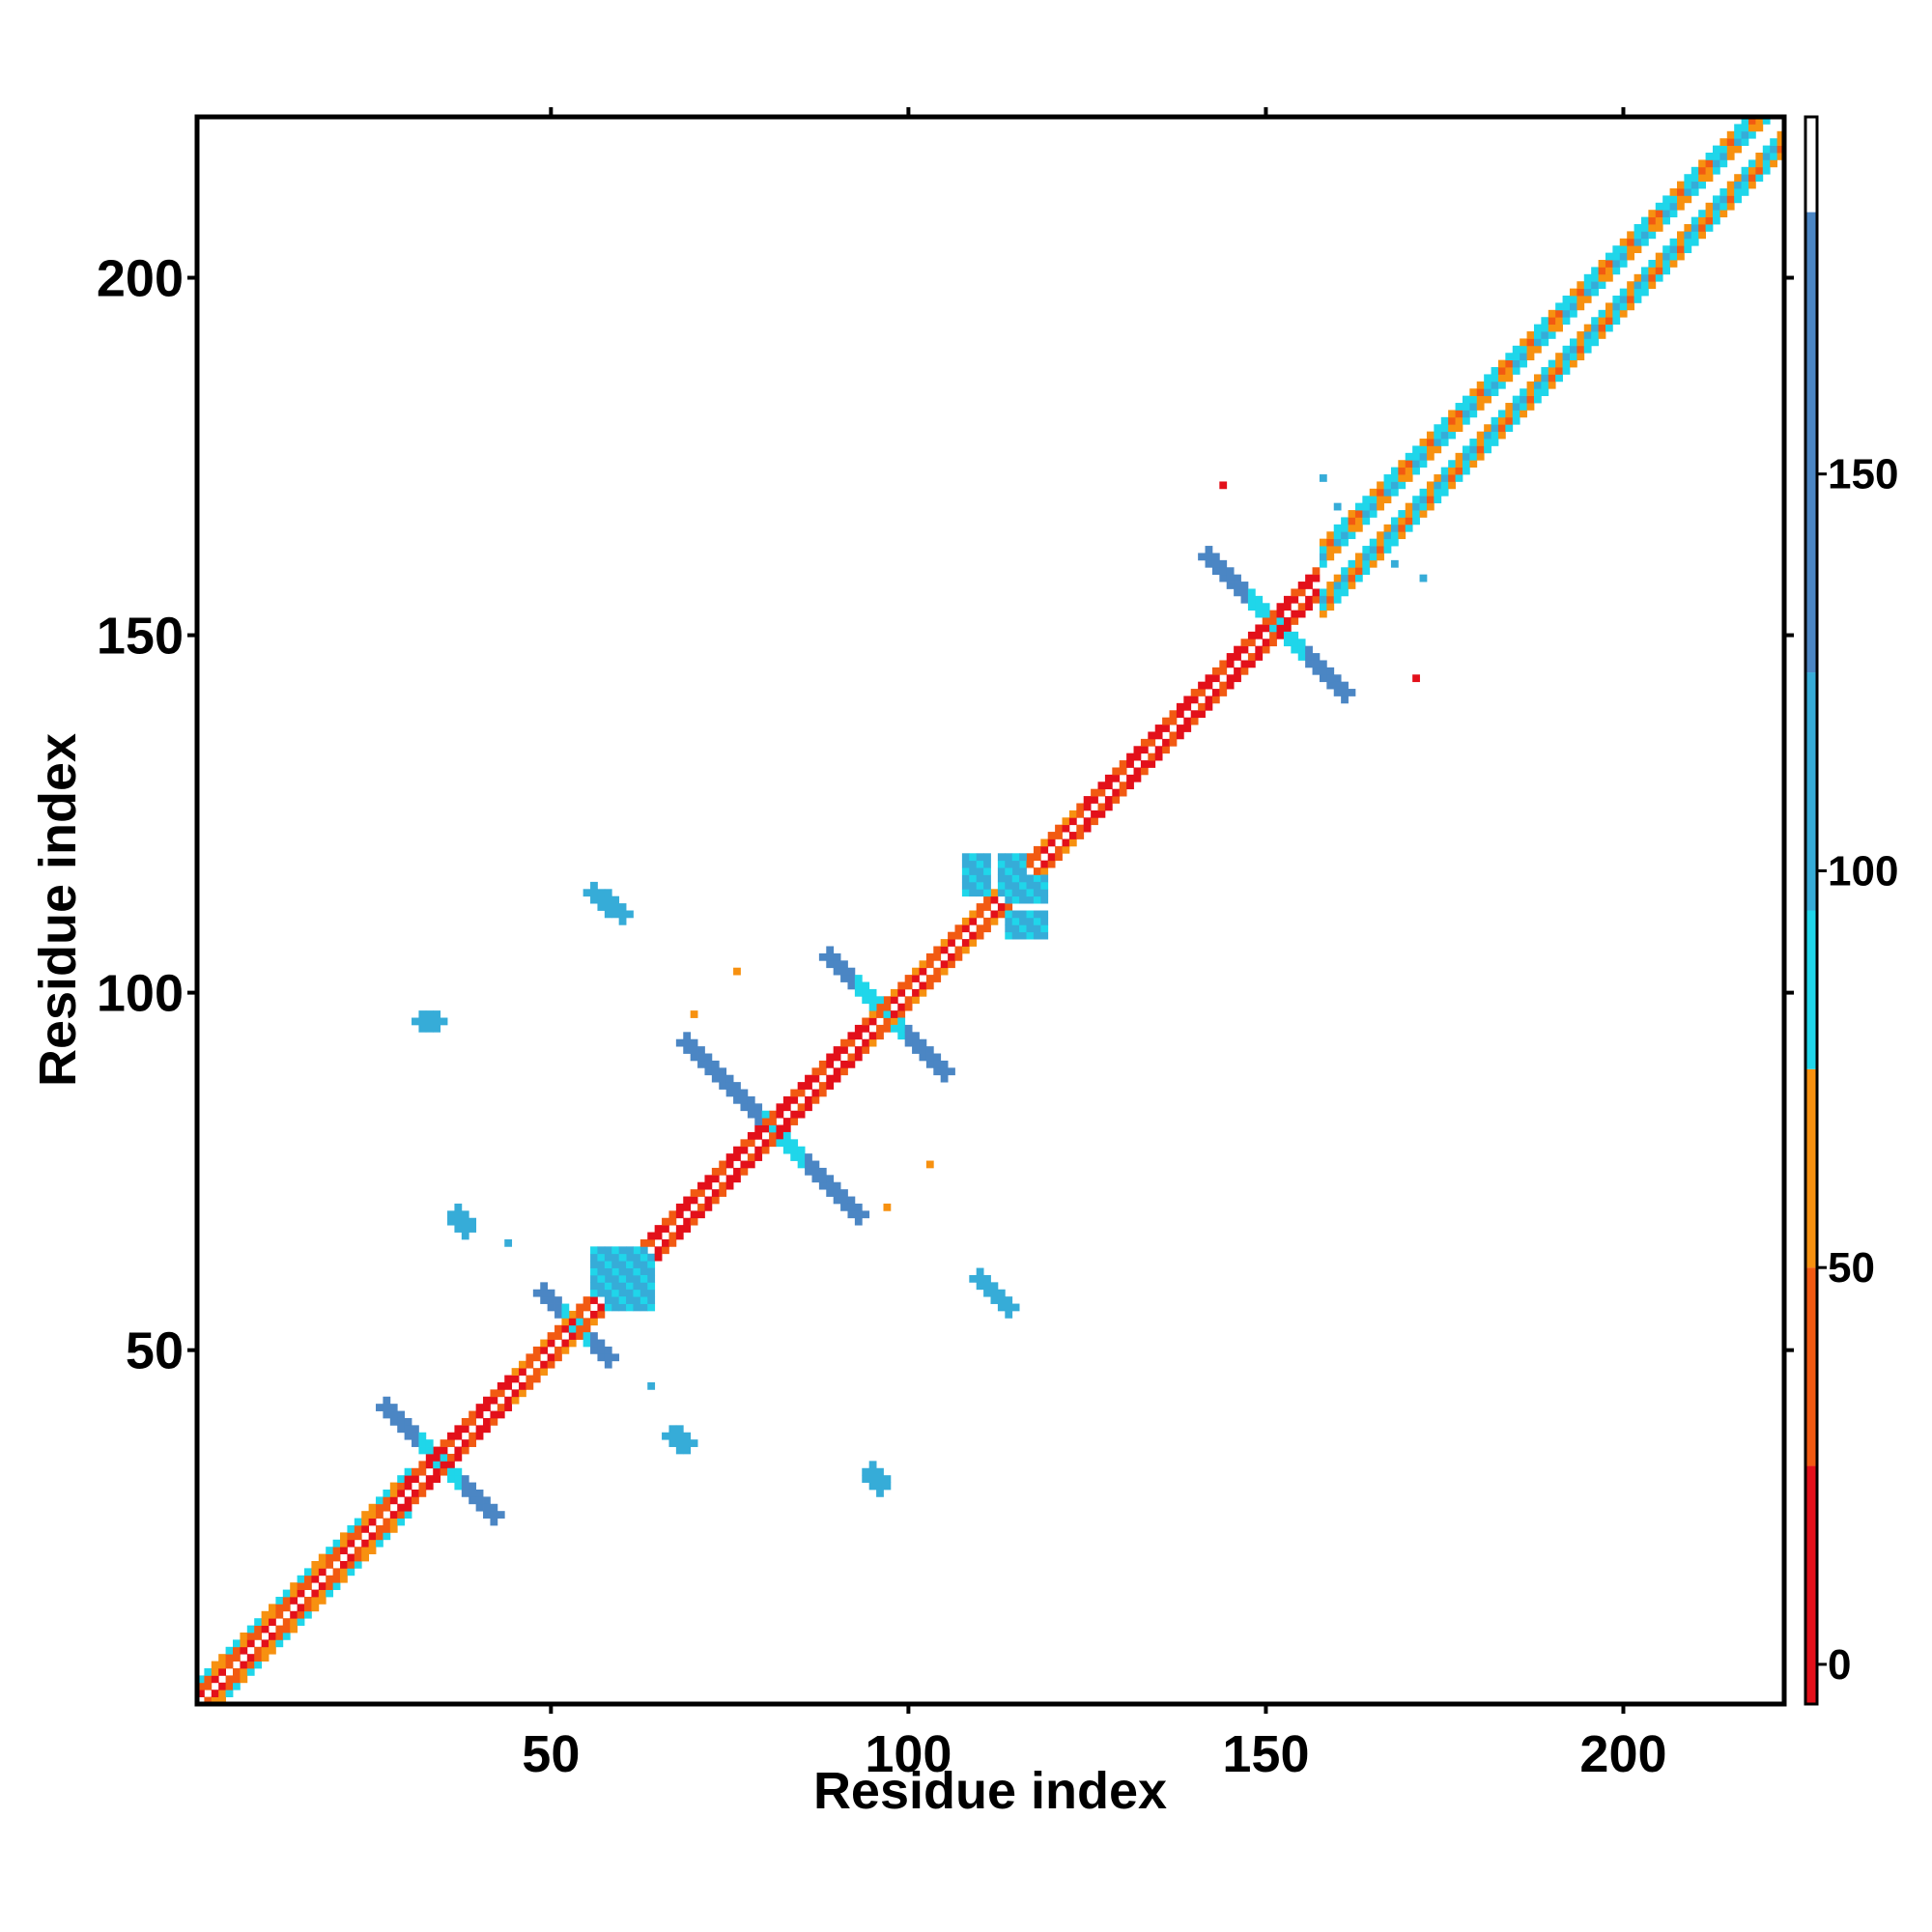 Image resolution: width=1932 pixels, height=1932 pixels. What do you see at coordinates (1863, 474) in the screenshot?
I see `colorbar-tick-label: 150` at bounding box center [1863, 474].